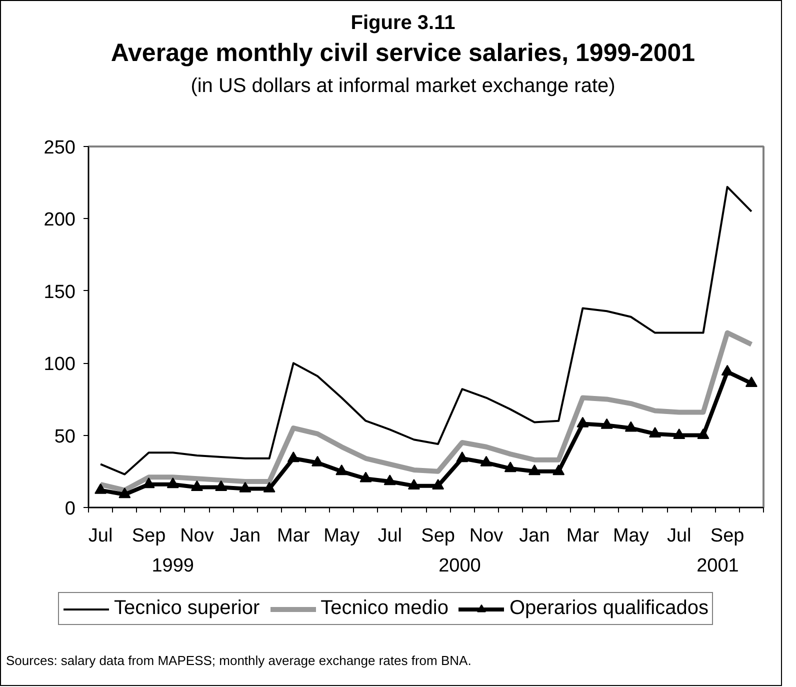 The width and height of the screenshot is (796, 687). I want to click on text: 2001, so click(717, 566).